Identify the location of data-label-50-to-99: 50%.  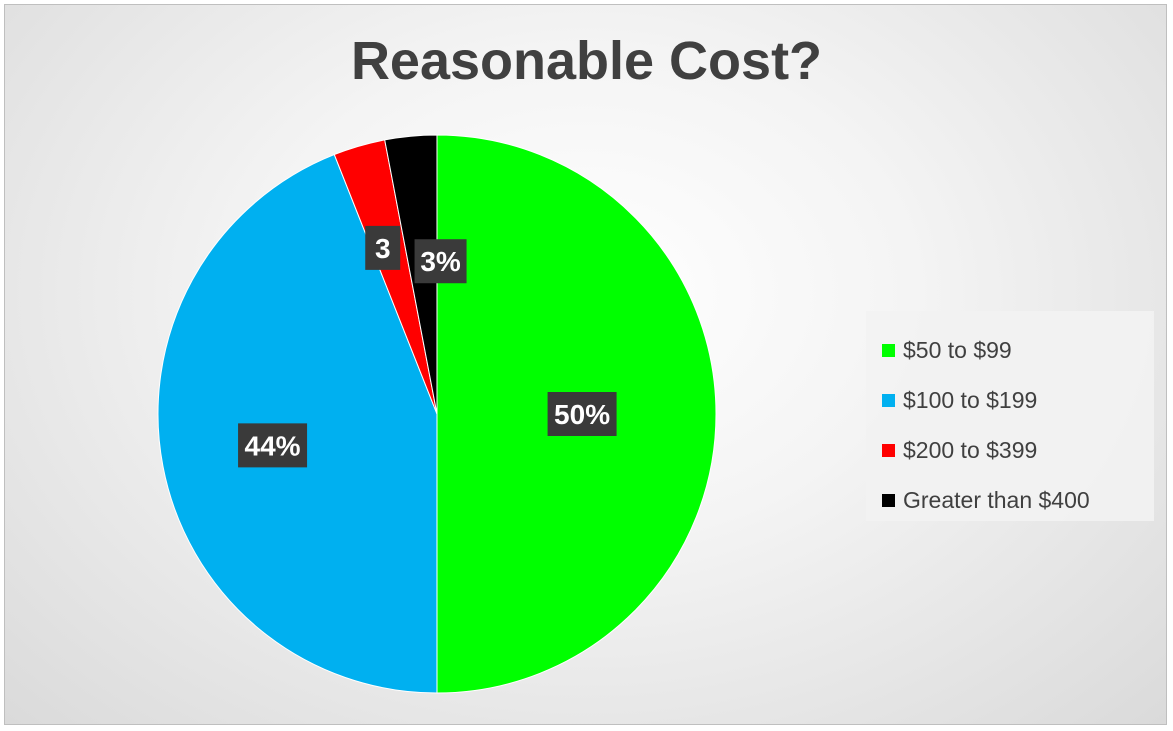
(582, 414).